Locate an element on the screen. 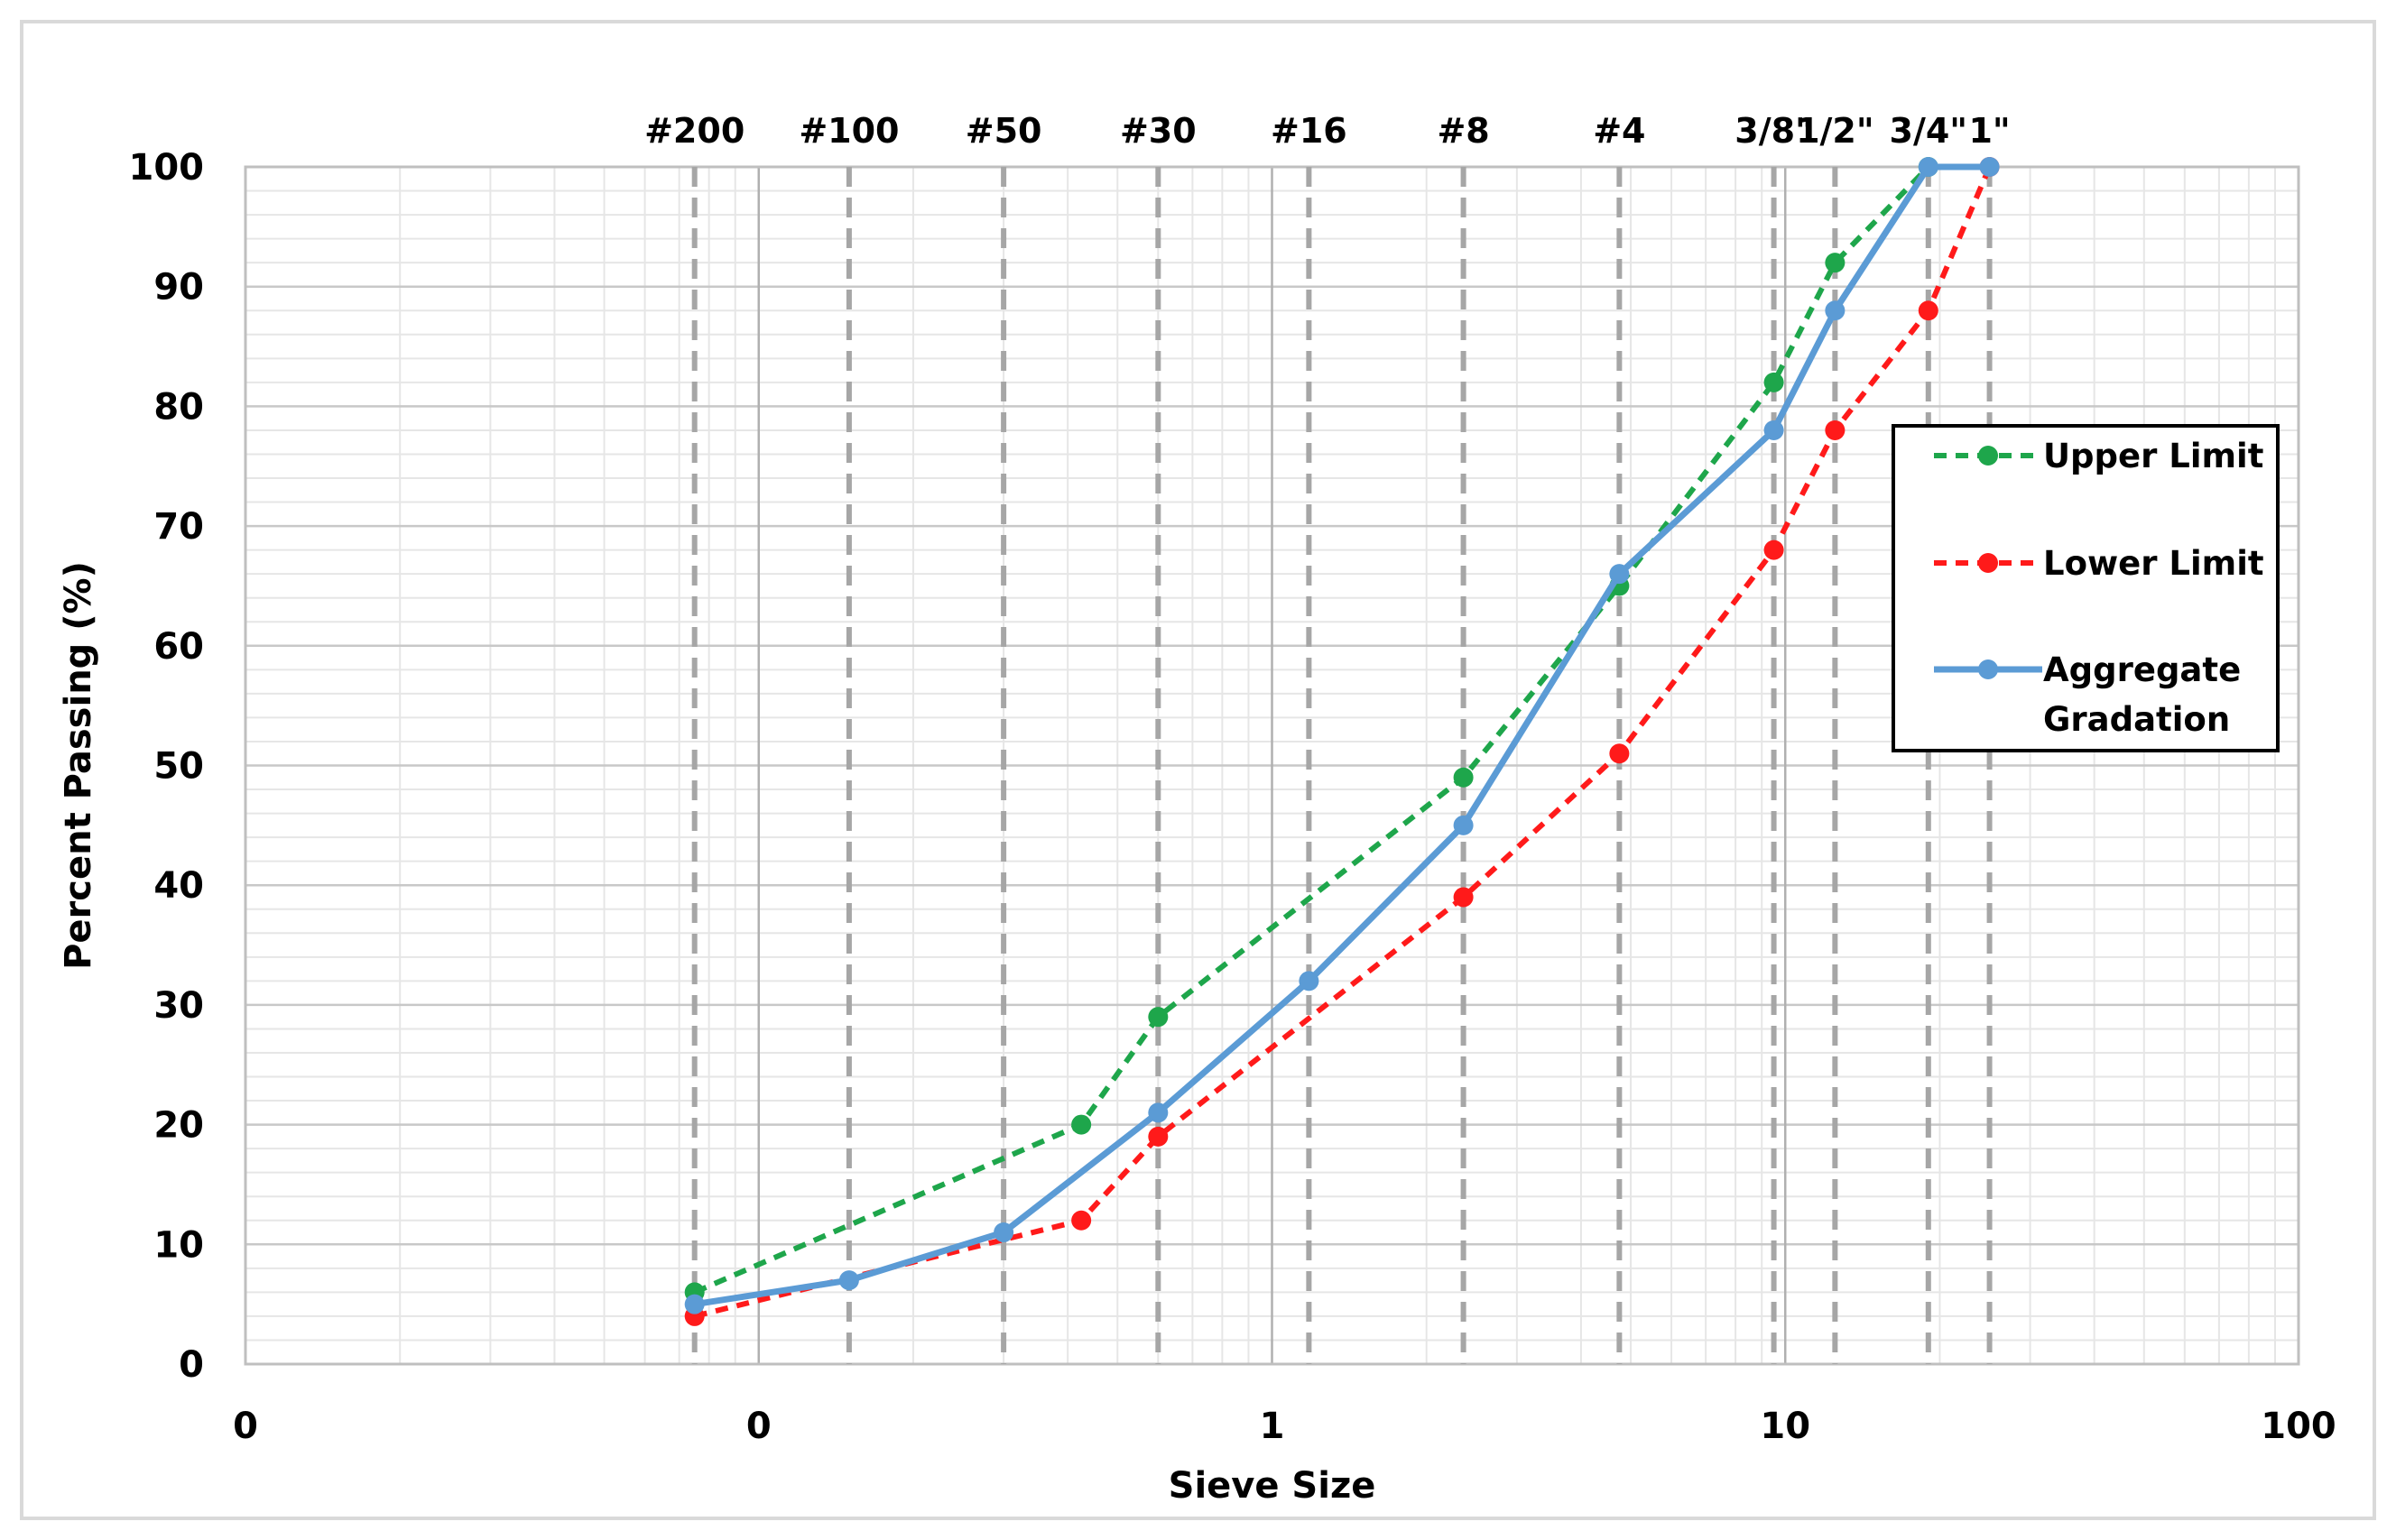  y-tick-label: 90 is located at coordinates (178, 288).